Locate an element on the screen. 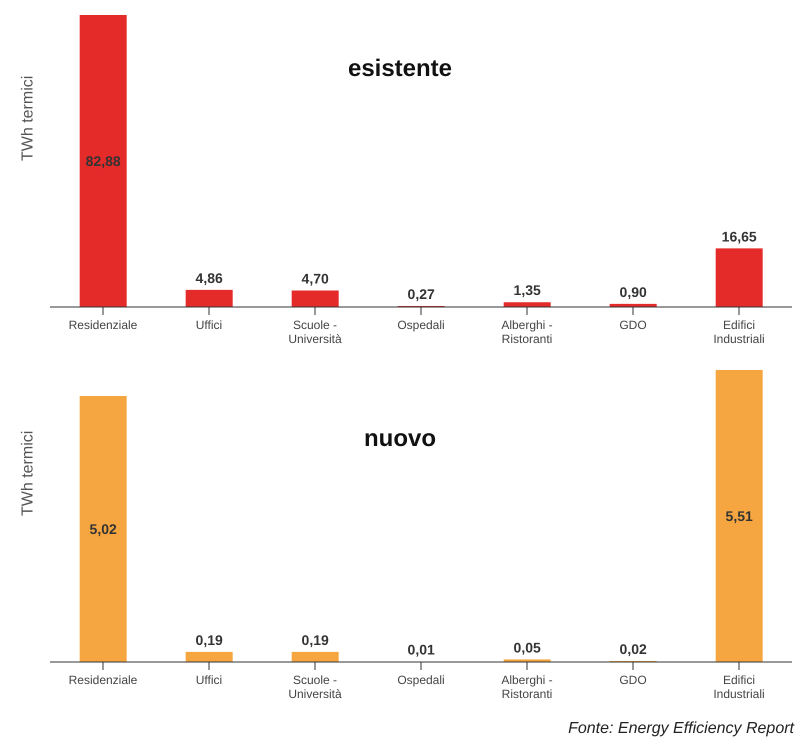  data-label: 0,01 is located at coordinates (422, 649).